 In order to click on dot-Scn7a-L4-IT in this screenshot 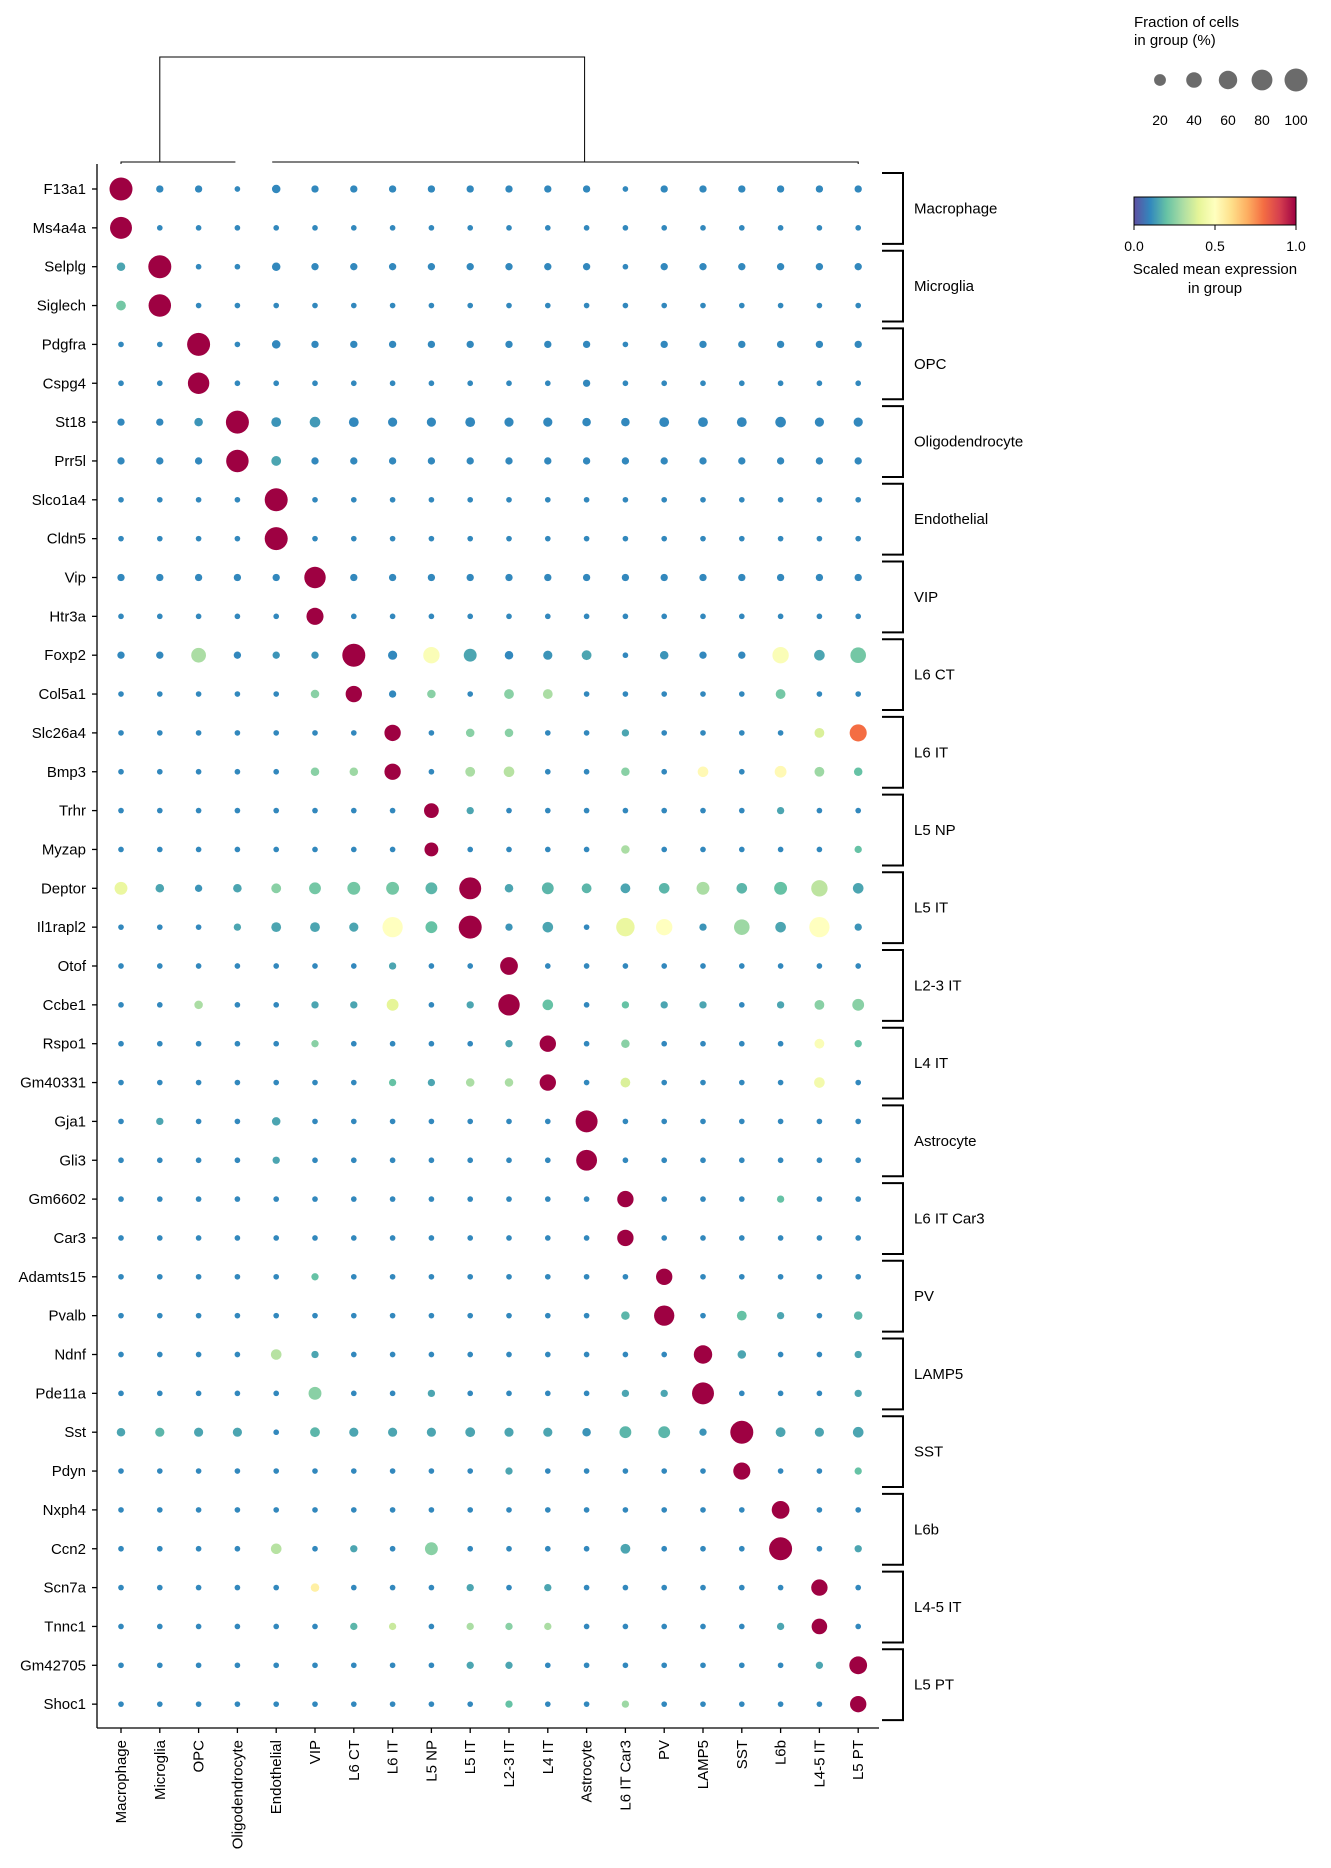, I will do `click(548, 1587)`.